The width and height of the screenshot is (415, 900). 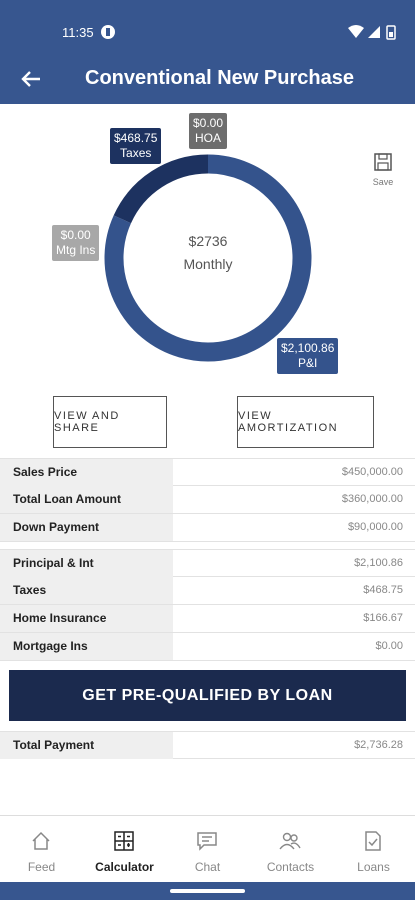 What do you see at coordinates (389, 646) in the screenshot?
I see `row-value: $0.00` at bounding box center [389, 646].